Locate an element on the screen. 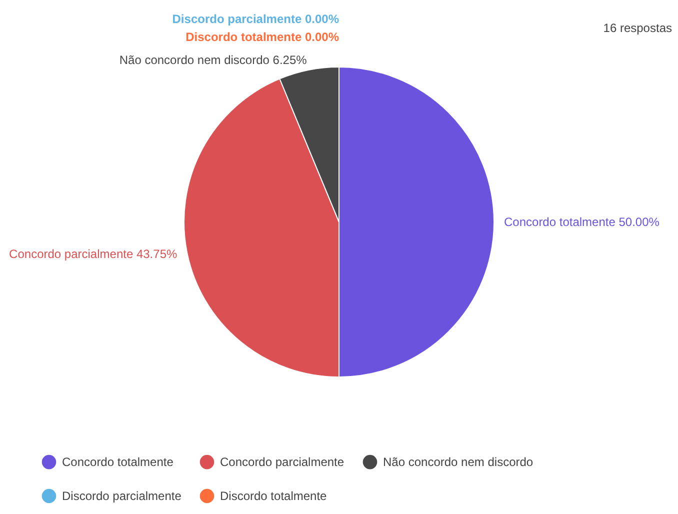 Image resolution: width=678 pixels, height=514 pixels. category-label: Discordo totalmente 0.00% is located at coordinates (262, 37).